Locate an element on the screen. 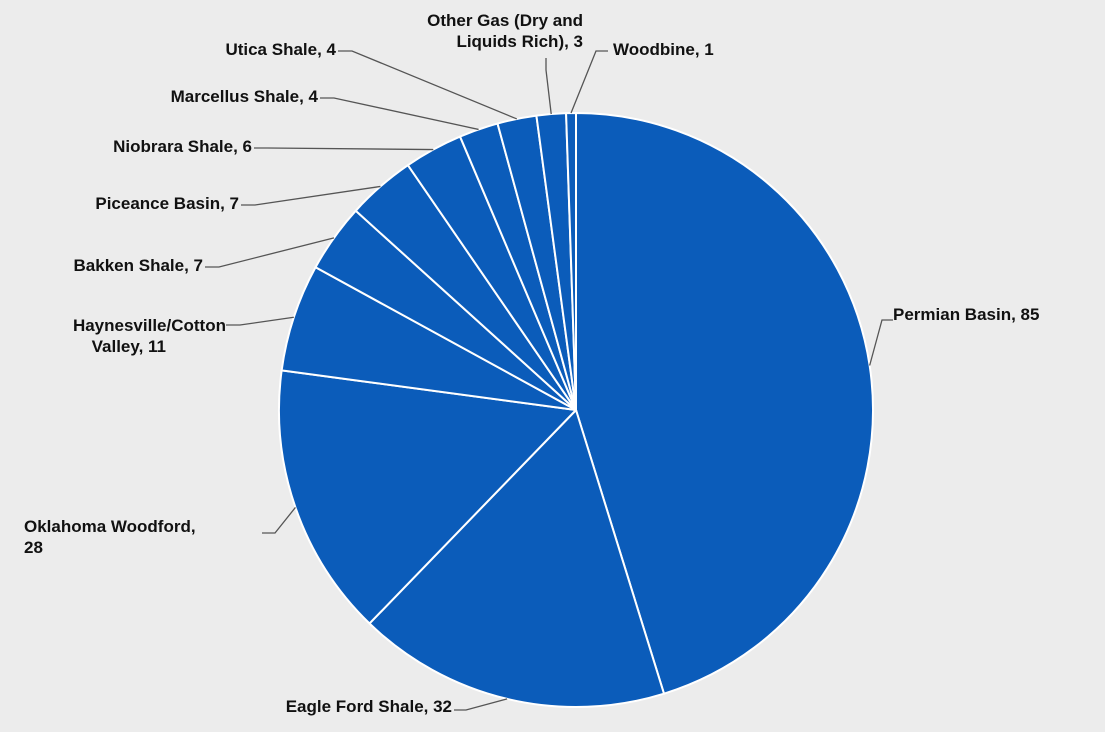 Image resolution: width=1105 pixels, height=732 pixels. leader-line-marcellus-shale is located at coordinates (399, 114).